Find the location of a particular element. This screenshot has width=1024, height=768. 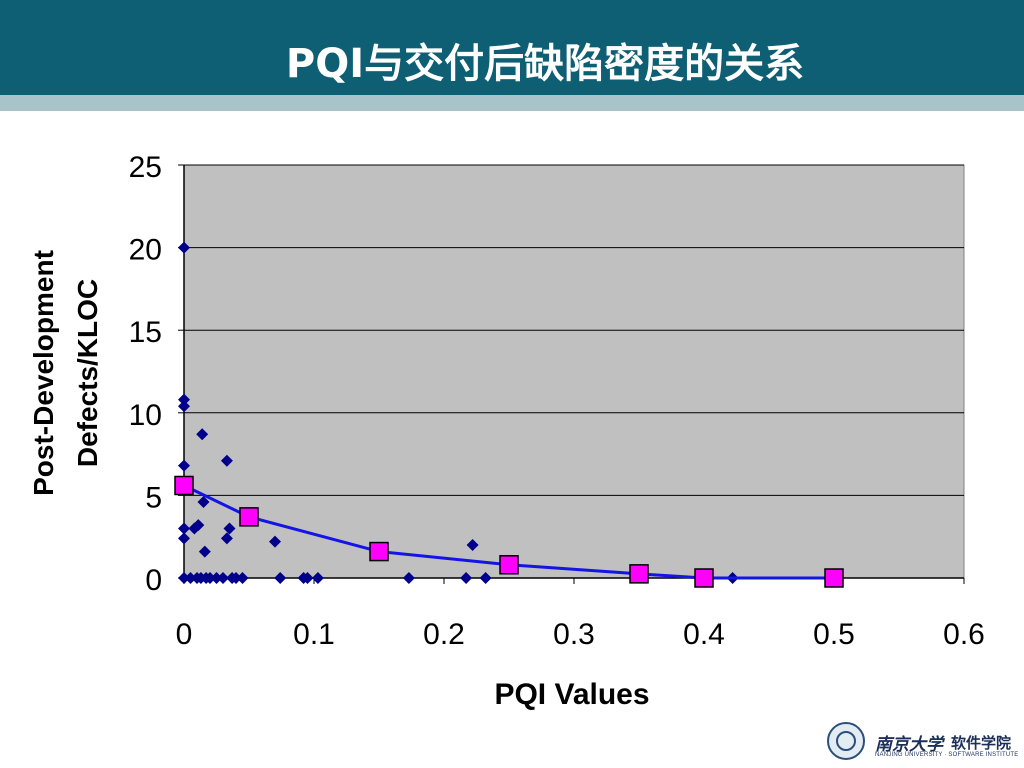

x-tick-label: 0.4 is located at coordinates (704, 634).